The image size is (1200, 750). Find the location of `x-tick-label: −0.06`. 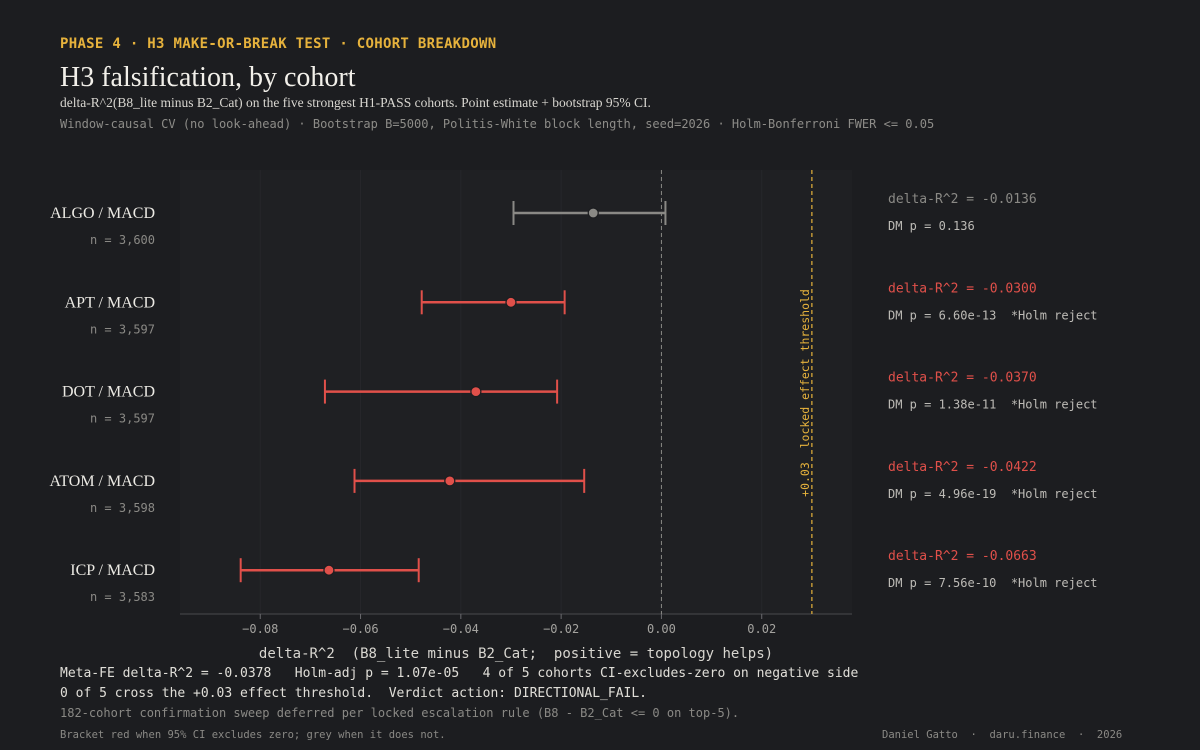

x-tick-label: −0.06 is located at coordinates (360, 629).